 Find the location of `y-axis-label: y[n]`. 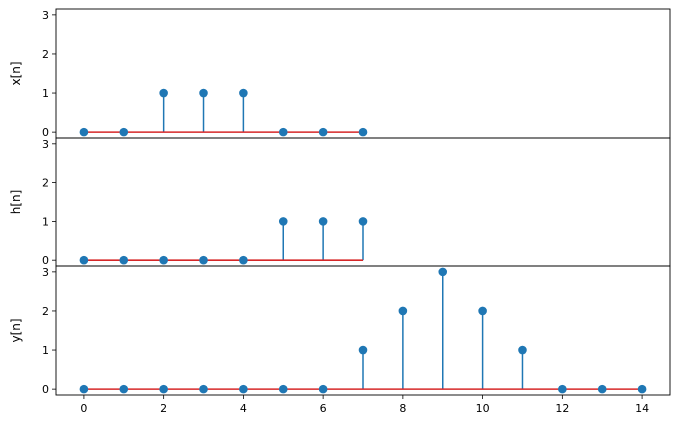

y-axis-label: y[n] is located at coordinates (16, 330).